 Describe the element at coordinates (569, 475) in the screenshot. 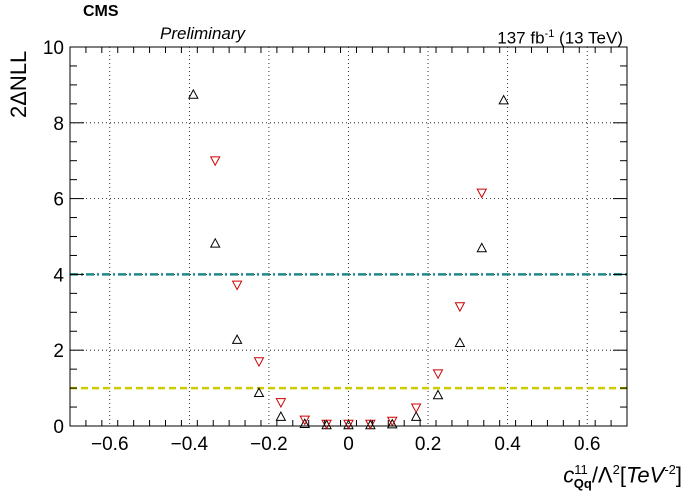

I see `x-axis-symbol: c` at that location.